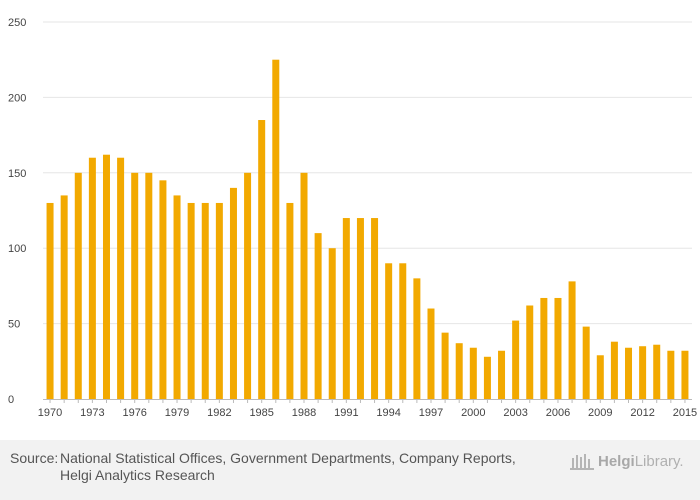 This screenshot has height=500, width=700. Describe the element at coordinates (572, 340) in the screenshot. I see `bar-2007` at that location.